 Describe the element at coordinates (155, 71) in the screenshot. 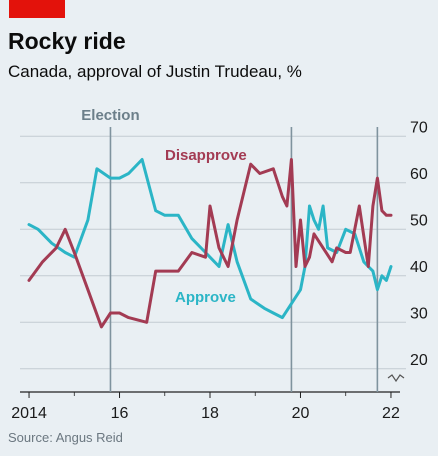

I see `chart-subtitle: Canada, approval of Justin Trudeau, %` at that location.